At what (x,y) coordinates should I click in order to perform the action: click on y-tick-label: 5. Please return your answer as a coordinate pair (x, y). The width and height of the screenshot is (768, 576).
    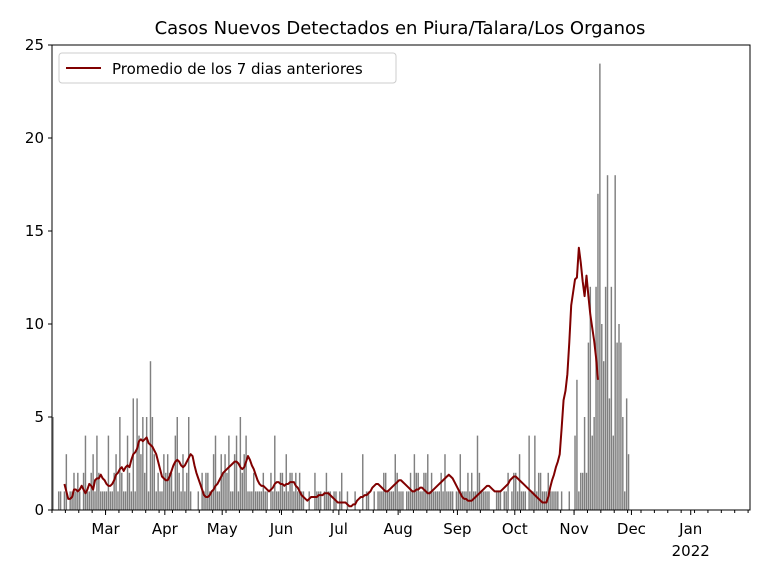
    Looking at the image, I should click on (39, 417).